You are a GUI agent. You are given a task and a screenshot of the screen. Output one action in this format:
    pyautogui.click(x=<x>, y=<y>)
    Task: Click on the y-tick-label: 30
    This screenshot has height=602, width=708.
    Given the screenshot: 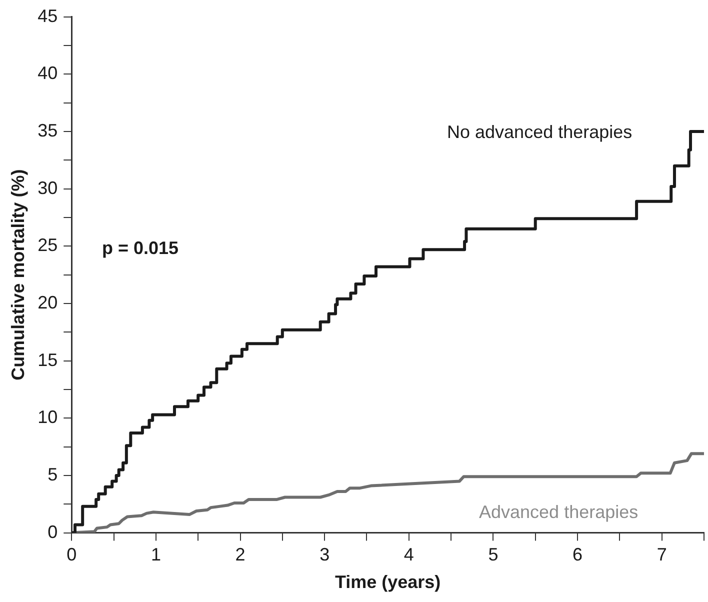 What is the action you would take?
    pyautogui.click(x=48, y=188)
    